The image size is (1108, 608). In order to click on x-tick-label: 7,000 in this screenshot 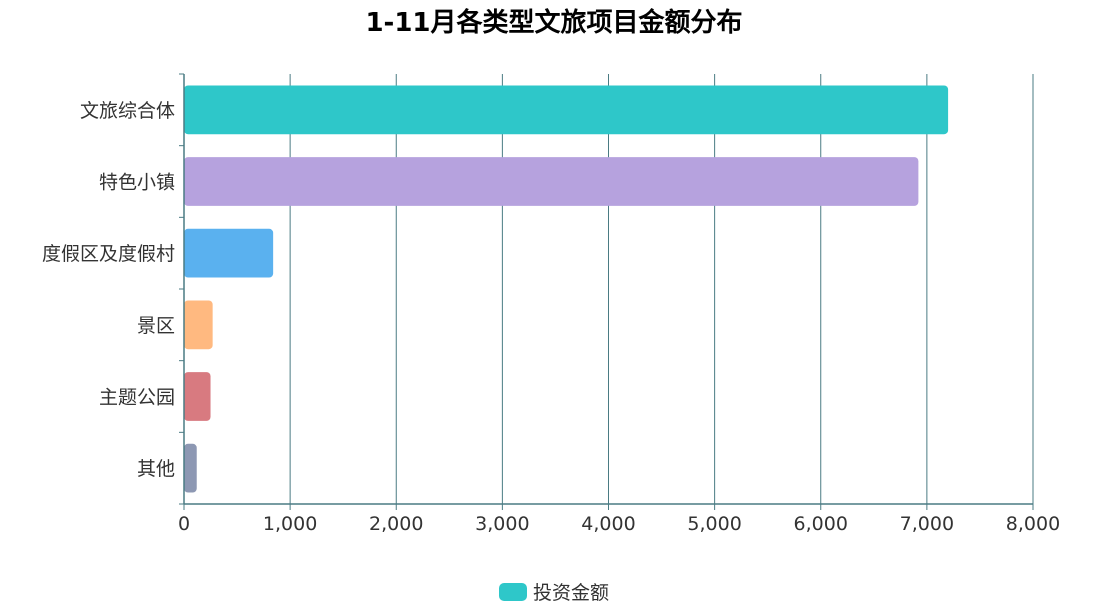, I will do `click(927, 524)`.